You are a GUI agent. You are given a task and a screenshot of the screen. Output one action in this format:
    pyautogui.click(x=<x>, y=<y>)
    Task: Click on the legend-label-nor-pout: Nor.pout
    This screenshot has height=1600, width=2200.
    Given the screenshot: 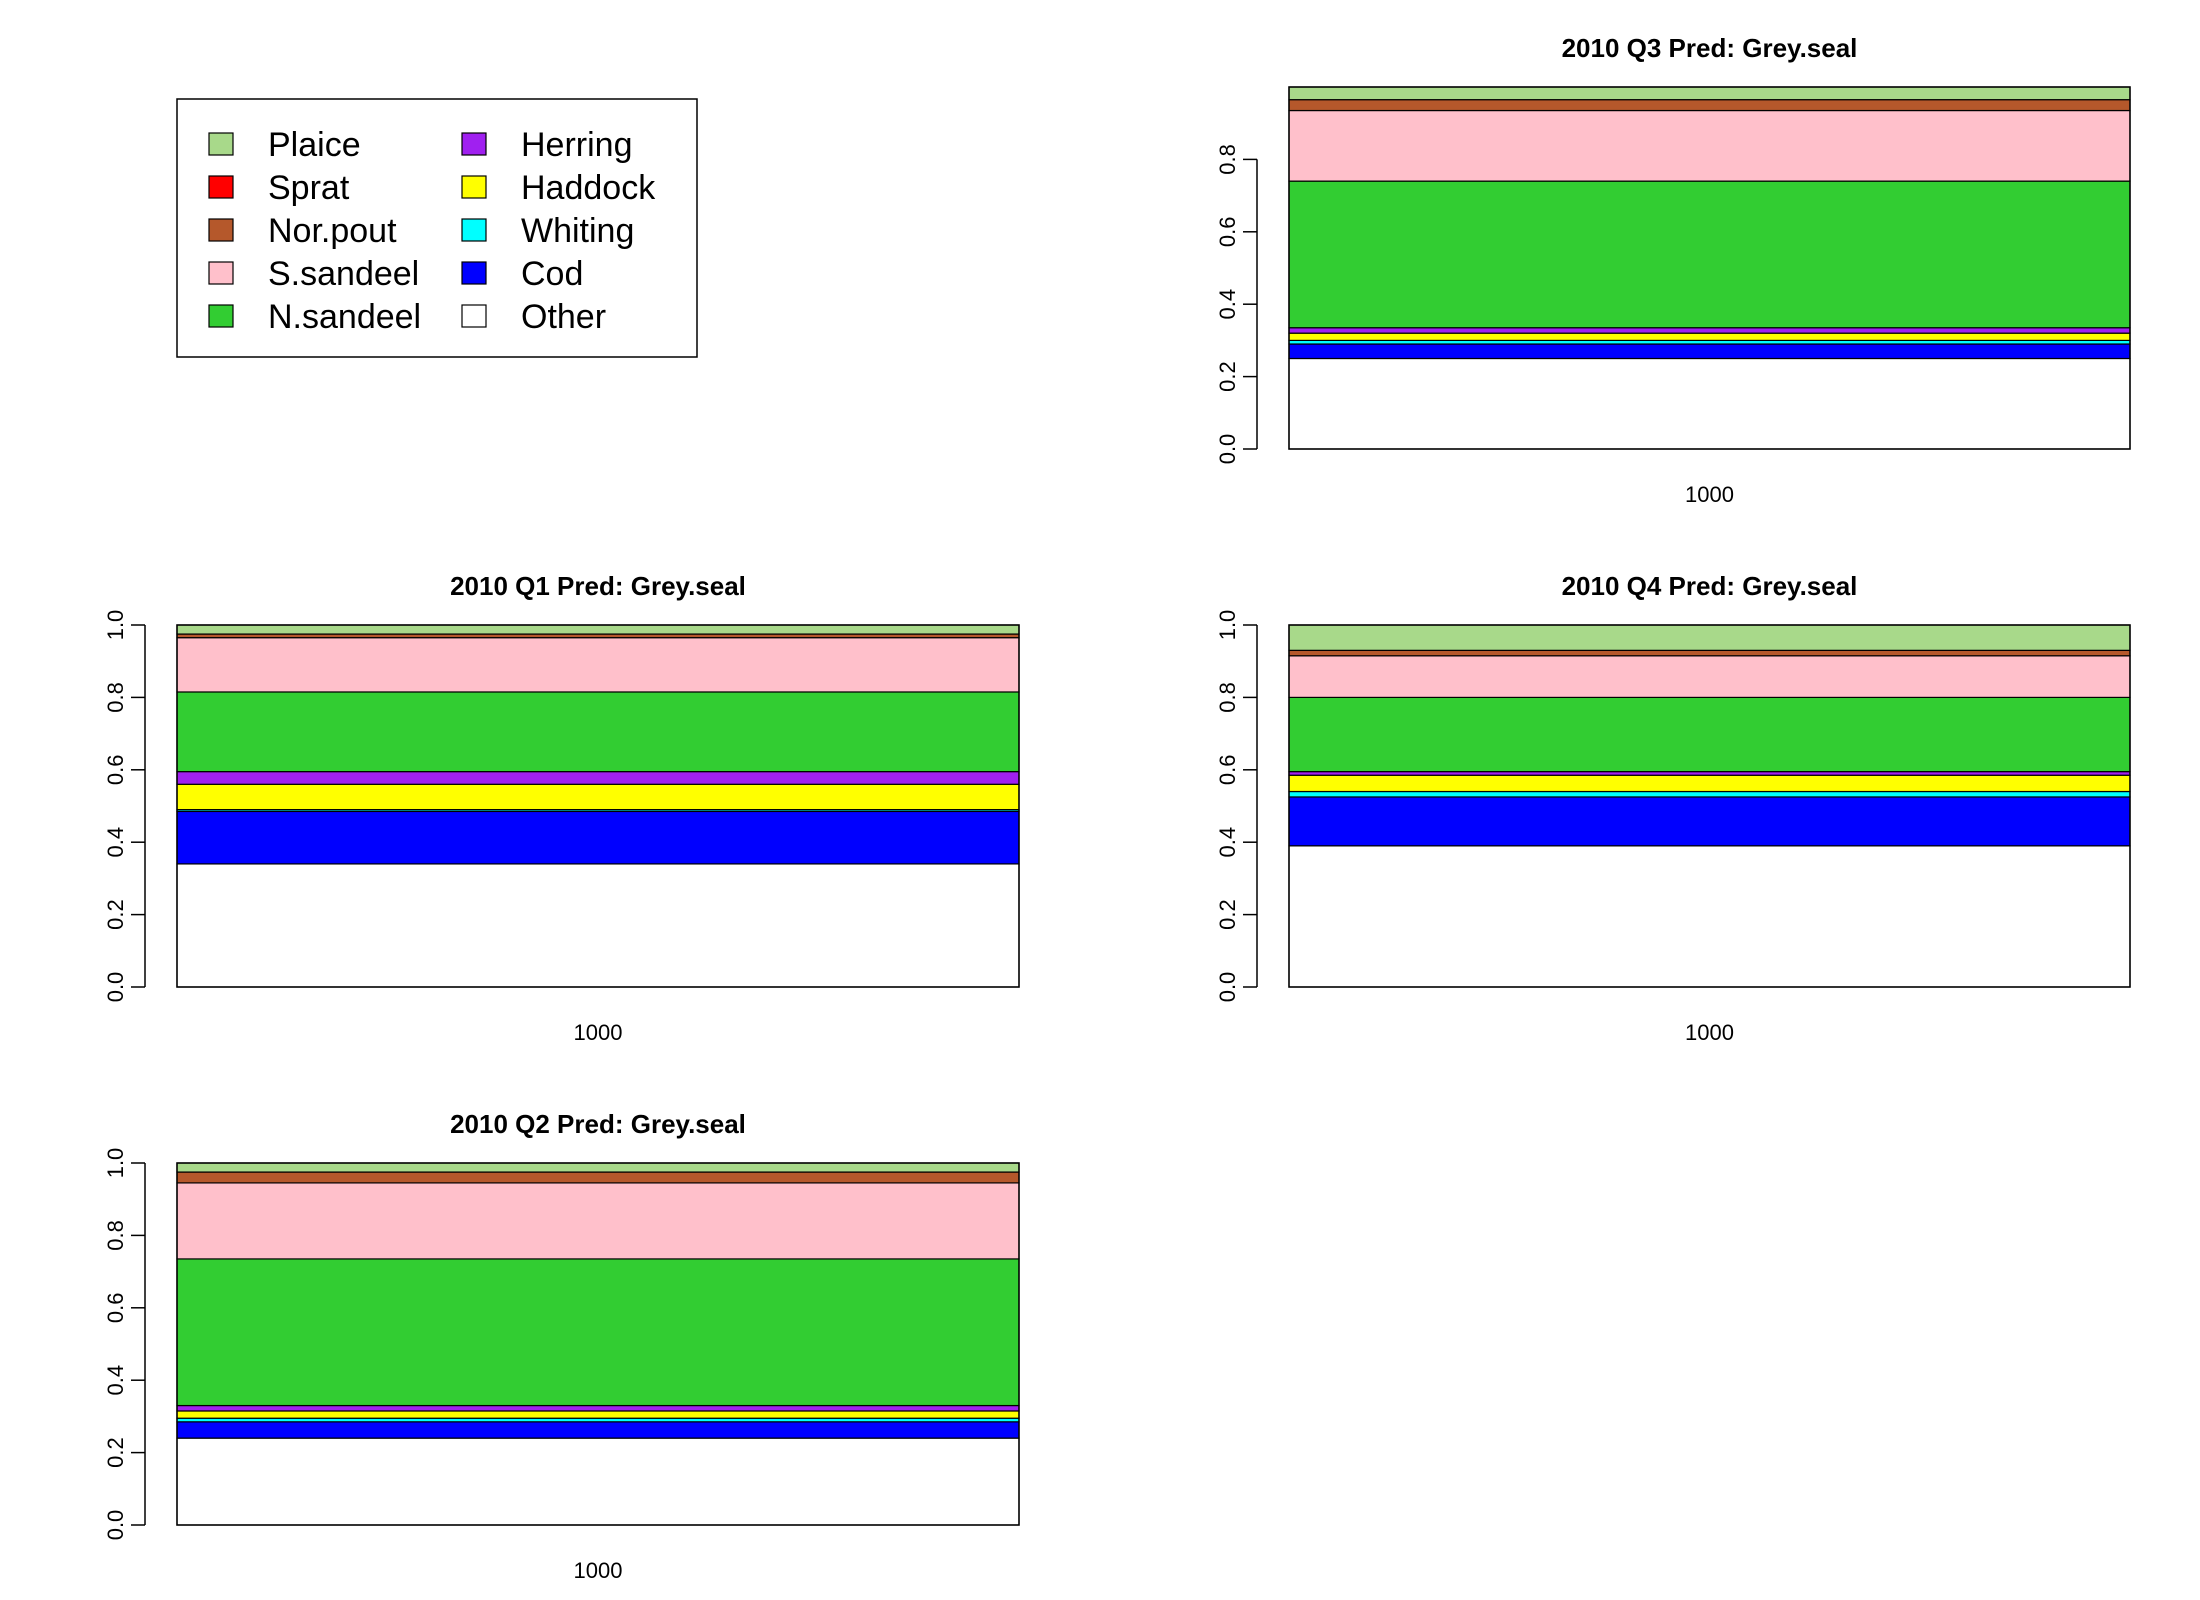 What is the action you would take?
    pyautogui.click(x=332, y=231)
    